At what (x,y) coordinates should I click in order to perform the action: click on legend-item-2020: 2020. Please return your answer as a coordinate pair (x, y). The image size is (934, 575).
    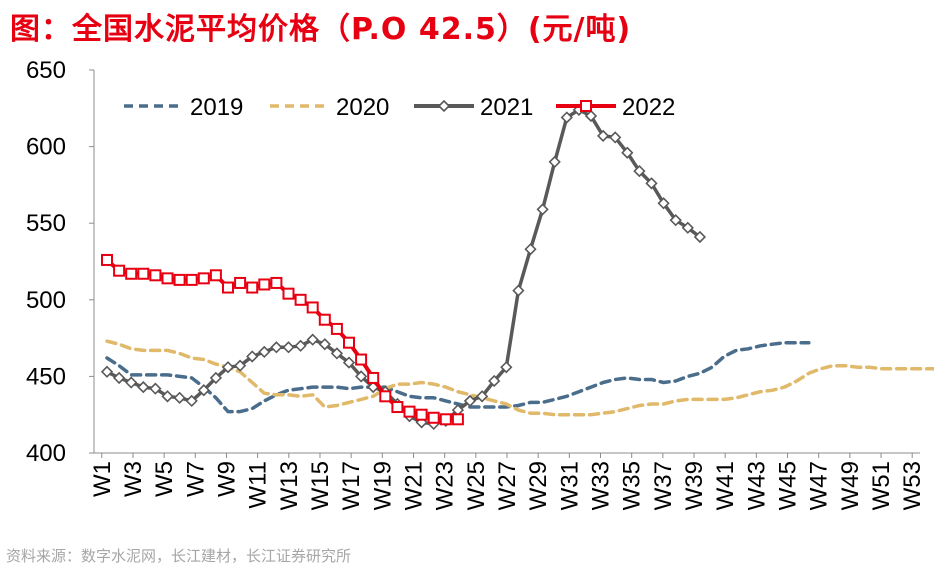
    Looking at the image, I should click on (329, 107).